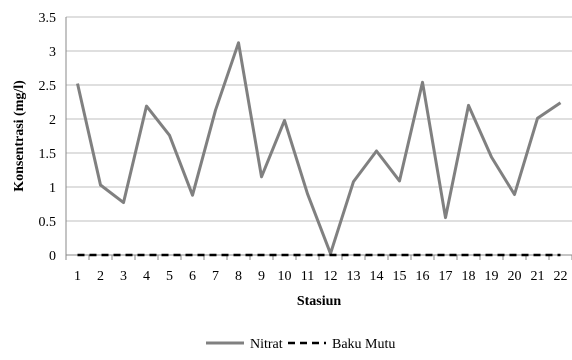 This screenshot has width=572, height=360. I want to click on x-tick-label-7: 7, so click(215, 276).